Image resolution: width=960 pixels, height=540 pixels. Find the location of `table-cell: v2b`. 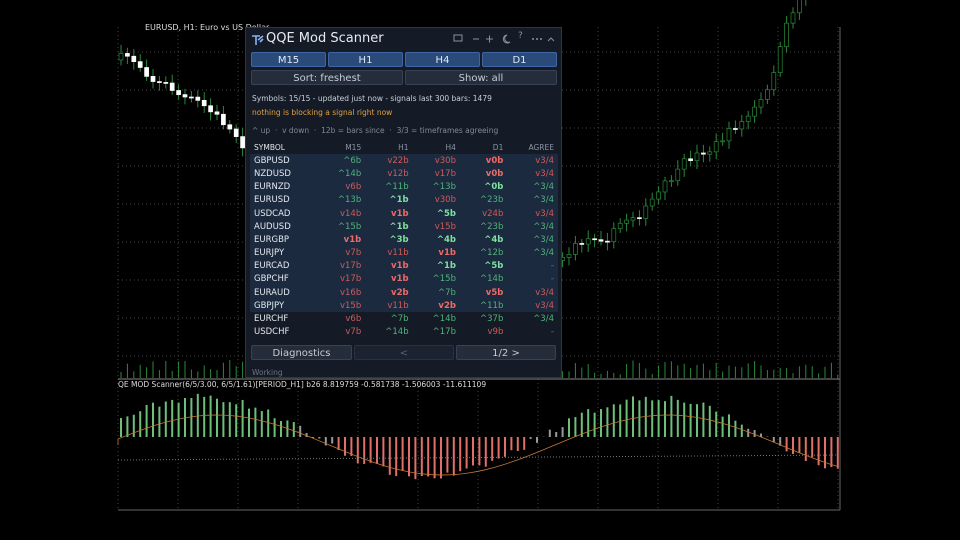

table-cell: v2b is located at coordinates (447, 305).